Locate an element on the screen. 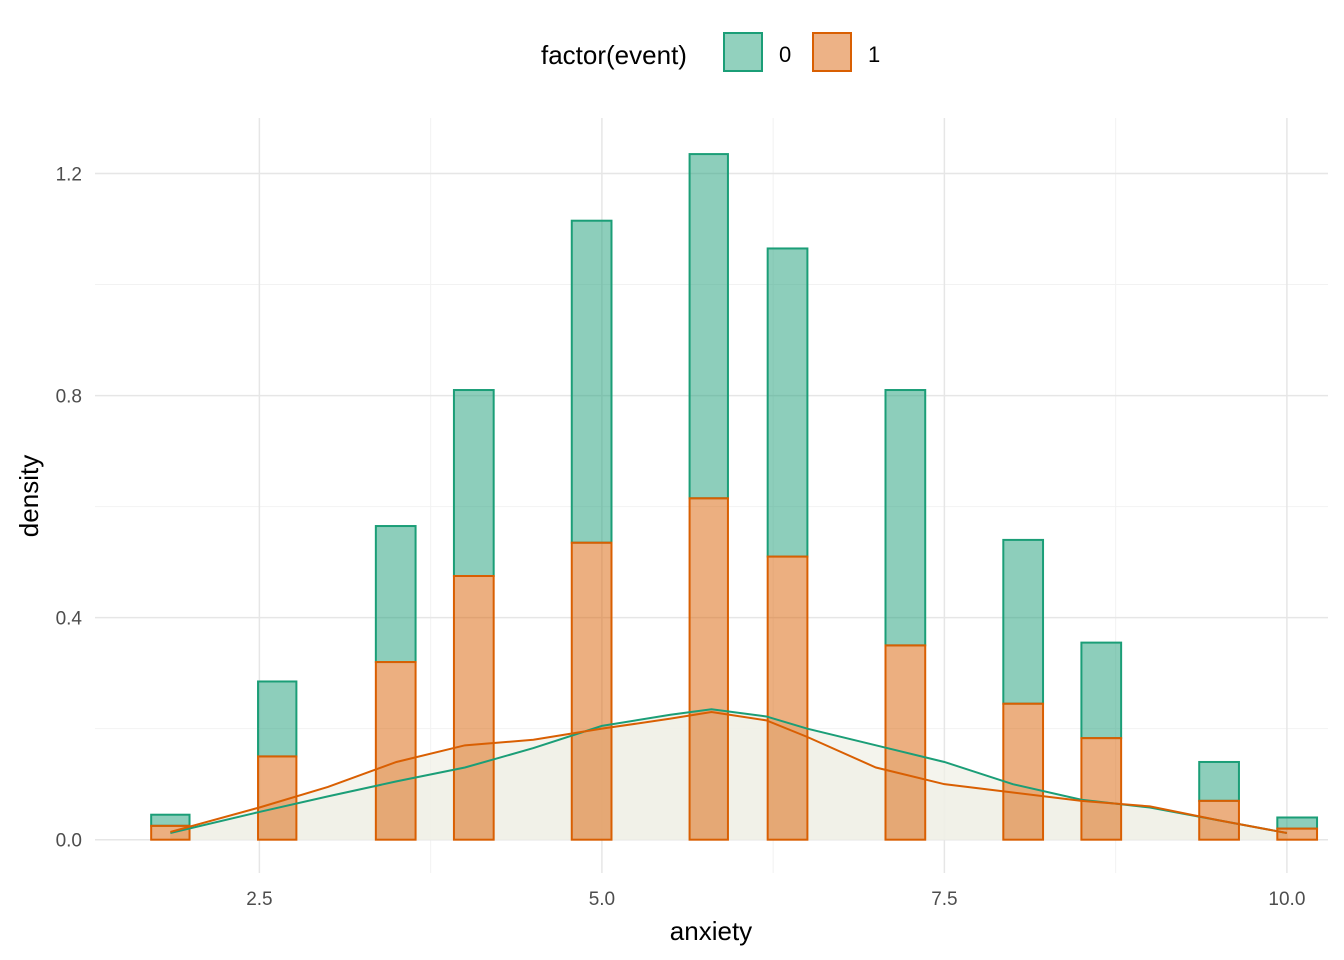 This screenshot has height=960, width=1344. y-axis-title: density is located at coordinates (29, 496).